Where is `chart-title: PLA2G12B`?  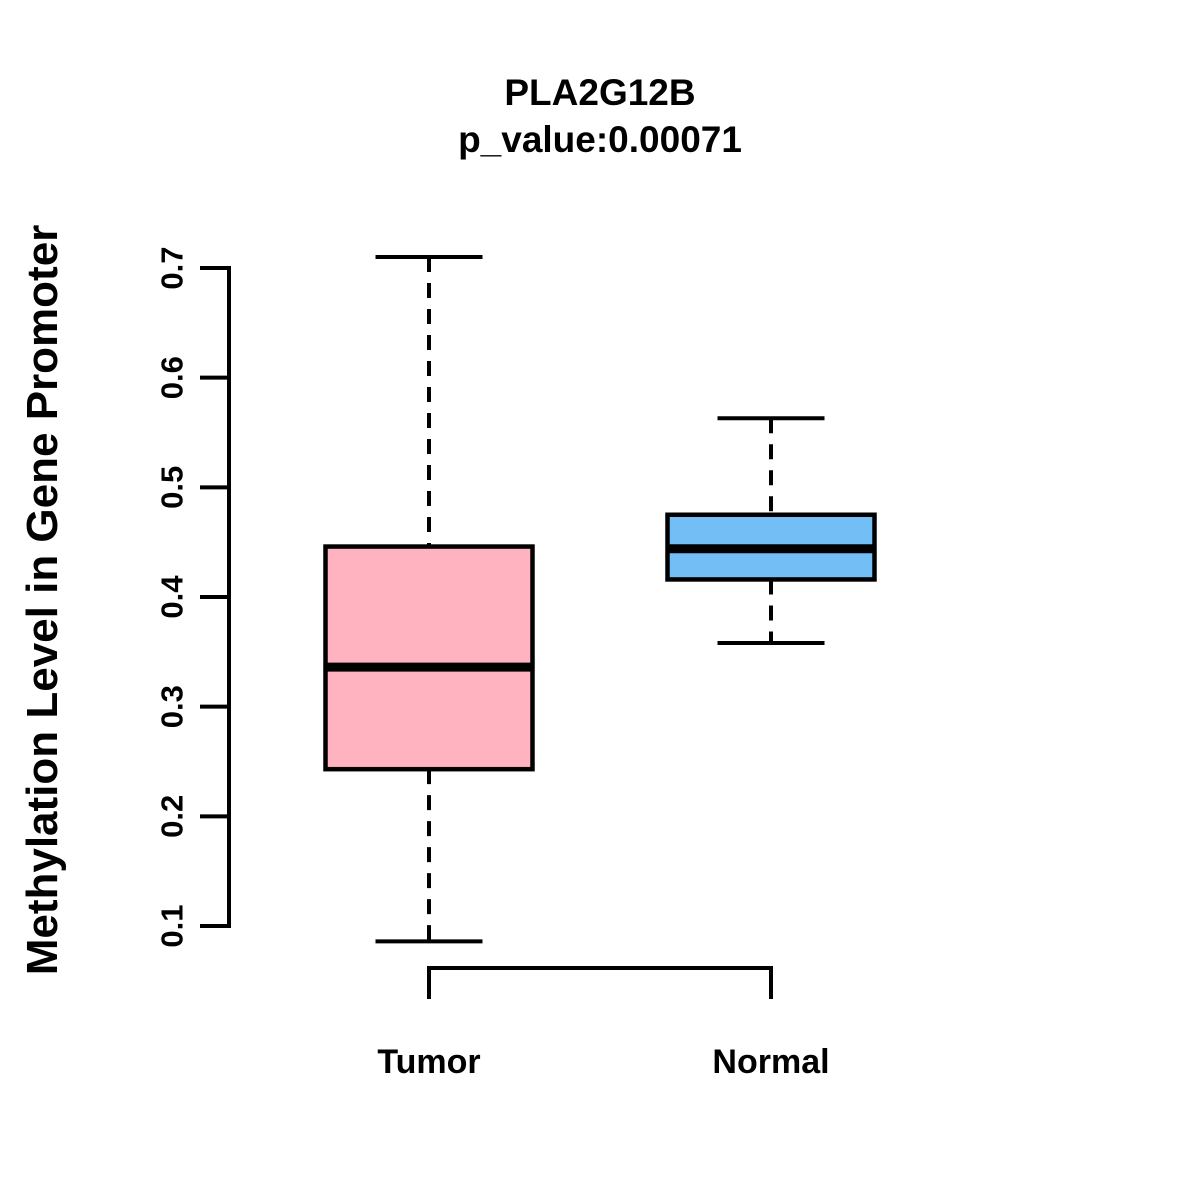 chart-title: PLA2G12B is located at coordinates (600, 92).